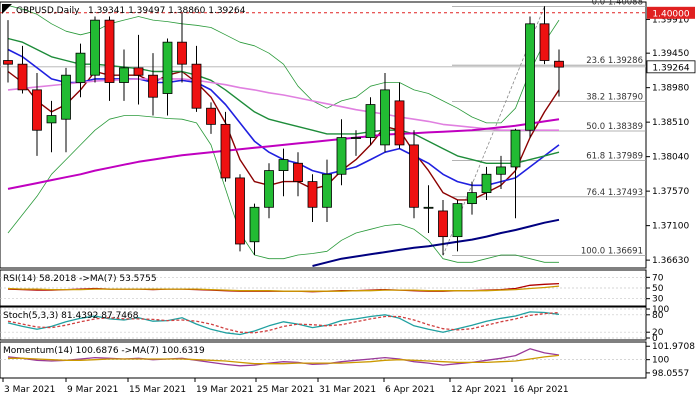 The width and height of the screenshot is (700, 400). What do you see at coordinates (658, 333) in the screenshot?
I see `indicator-tick-label: 20` at bounding box center [658, 333].